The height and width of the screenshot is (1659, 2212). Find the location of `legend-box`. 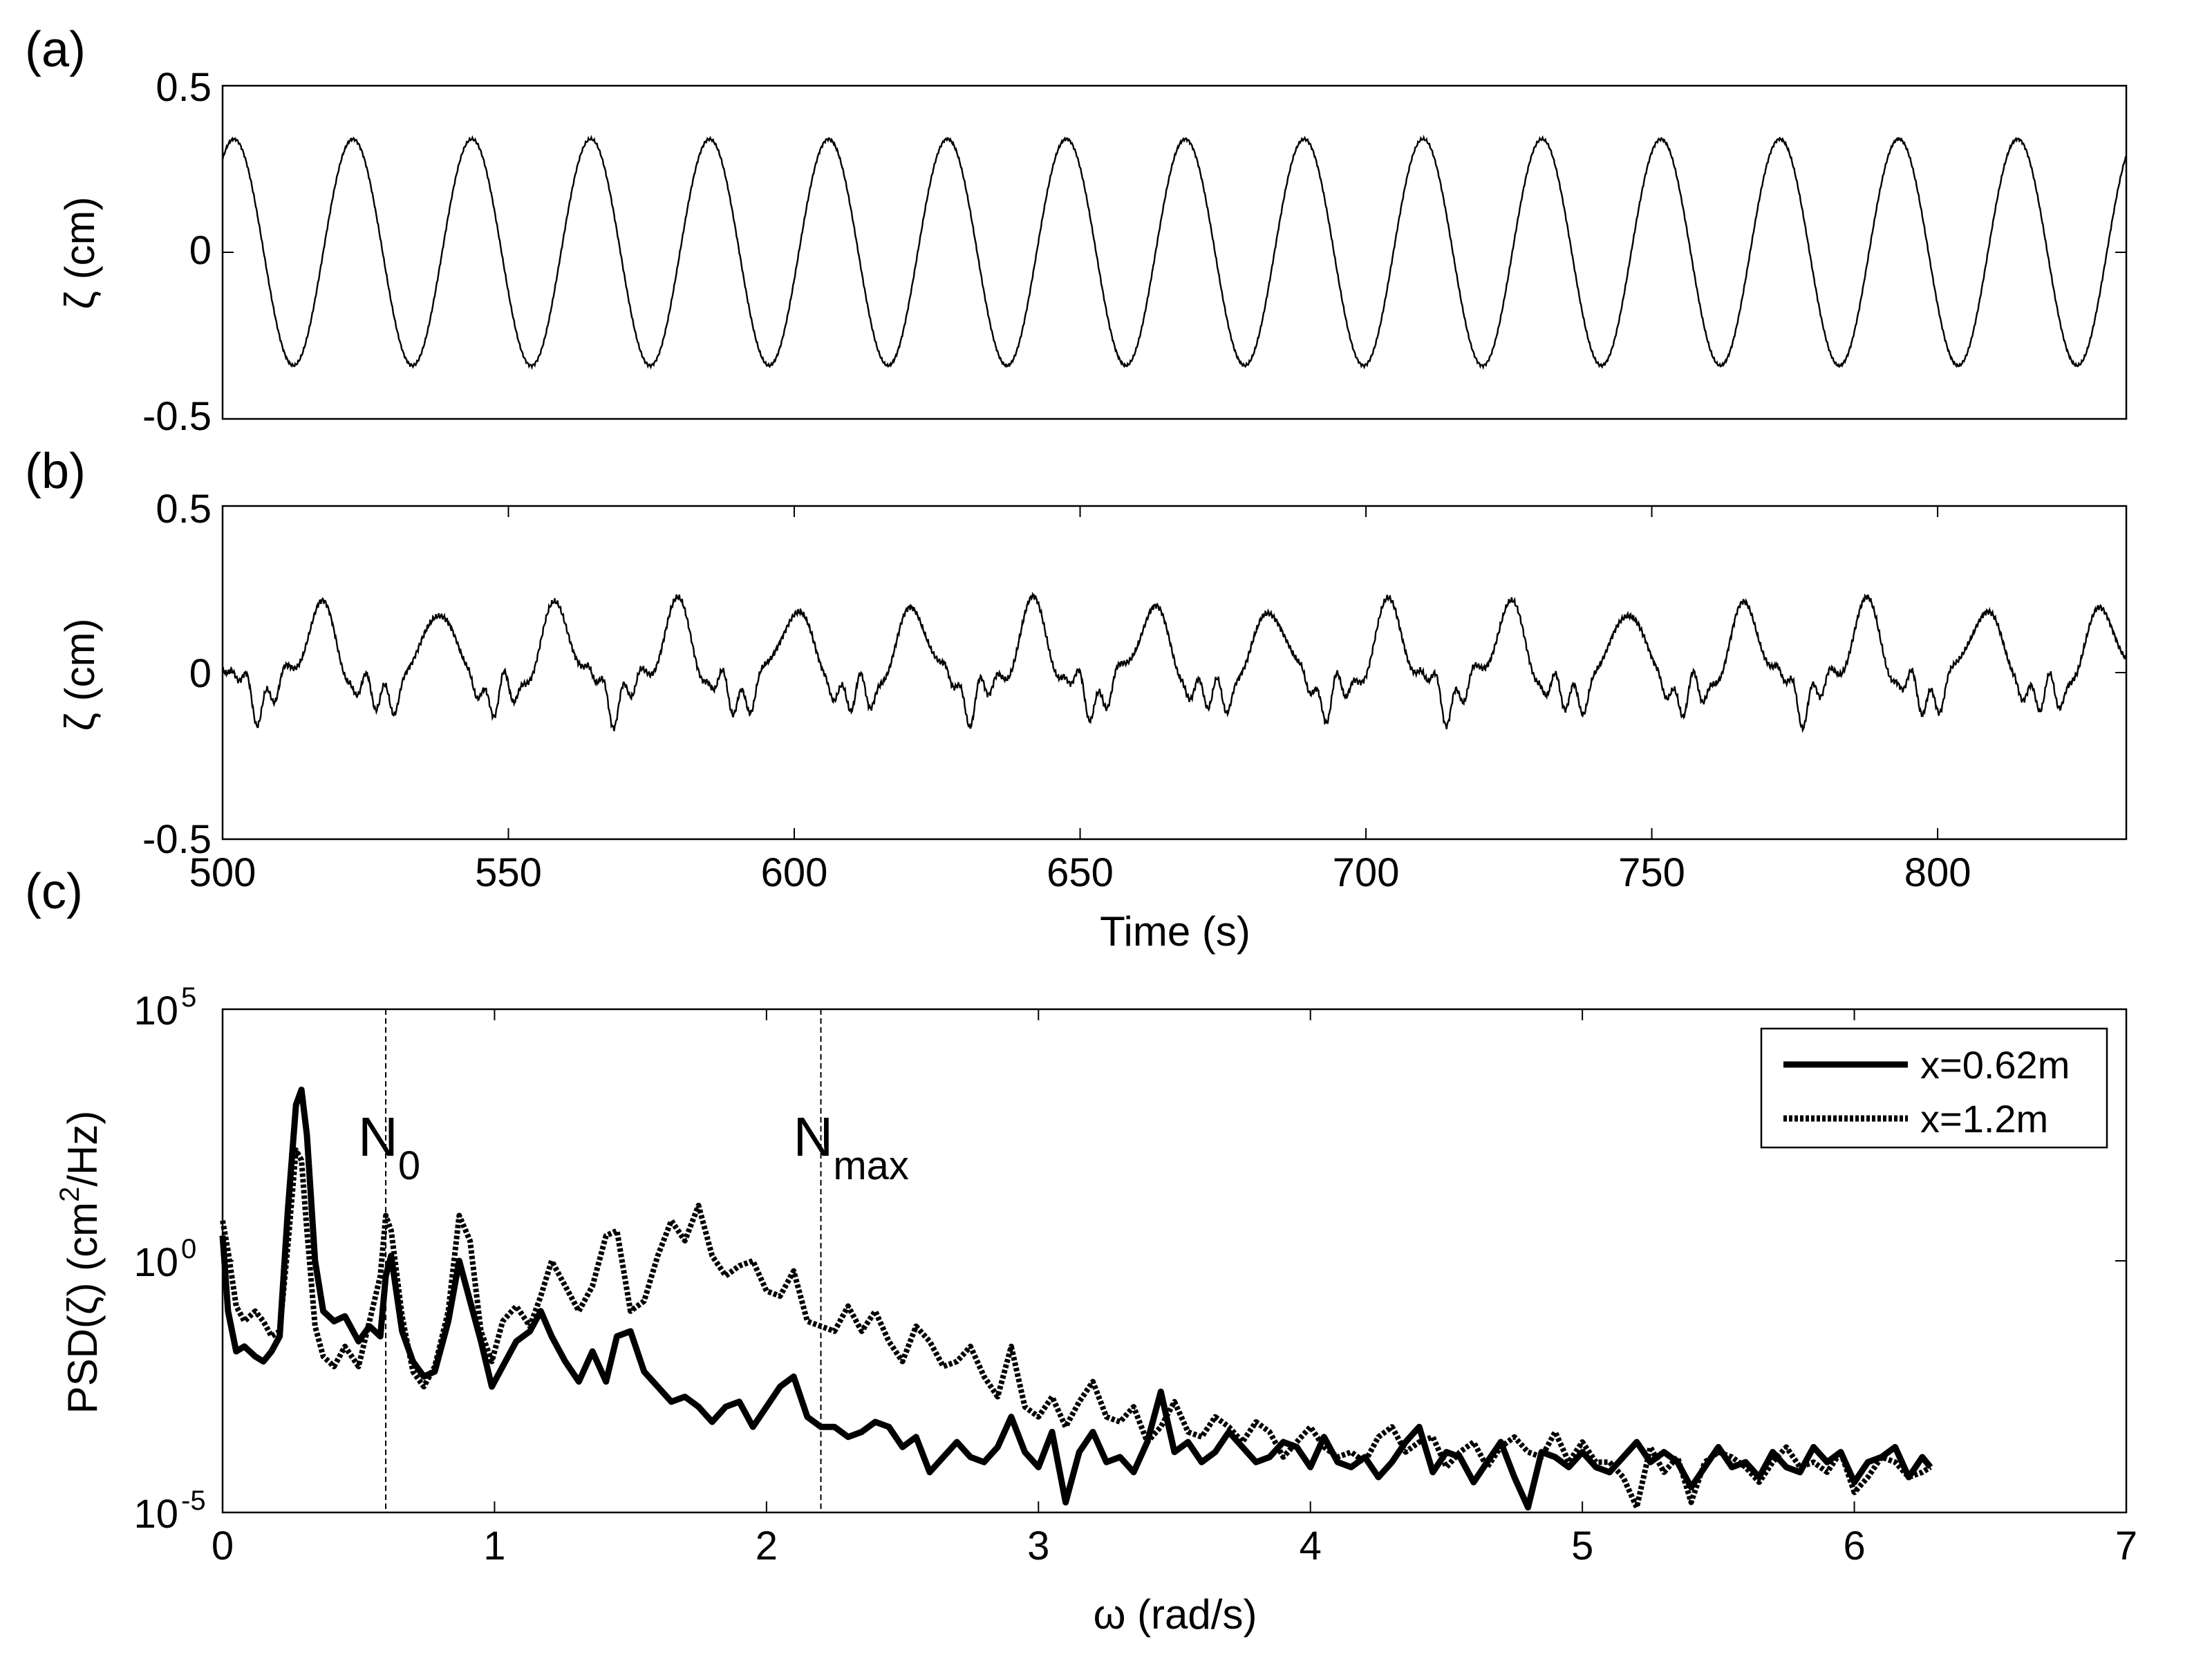

legend-box is located at coordinates (1934, 1088).